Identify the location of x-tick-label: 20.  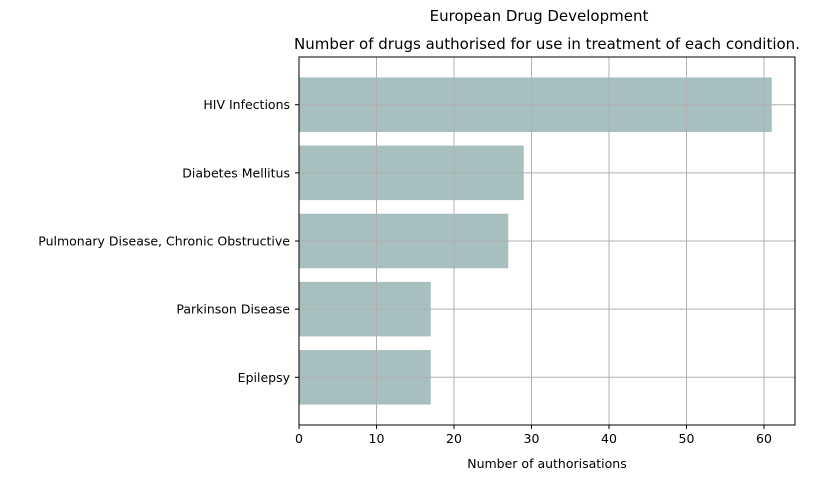
(454, 438).